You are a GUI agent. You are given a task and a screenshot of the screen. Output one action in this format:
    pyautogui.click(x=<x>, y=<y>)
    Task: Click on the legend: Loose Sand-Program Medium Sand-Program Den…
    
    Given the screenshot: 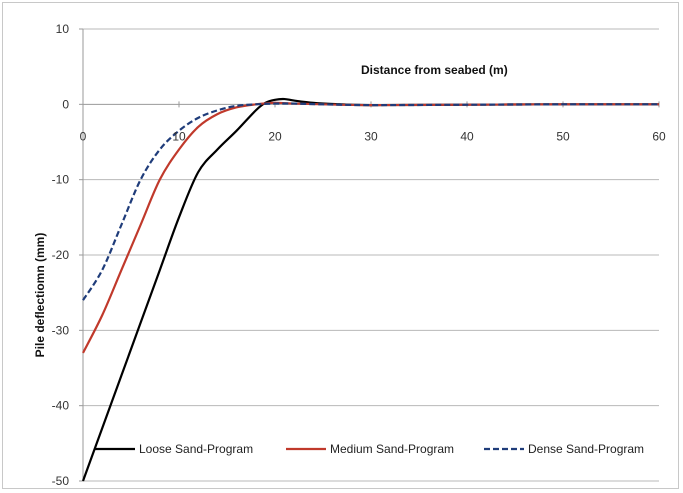 What is the action you would take?
    pyautogui.click(x=369, y=449)
    